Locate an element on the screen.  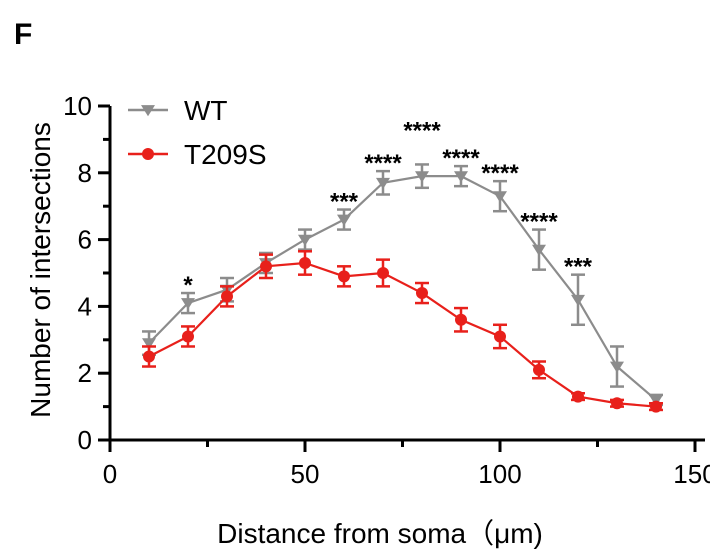
legend-item-t209s: T209S is located at coordinates (197, 154).